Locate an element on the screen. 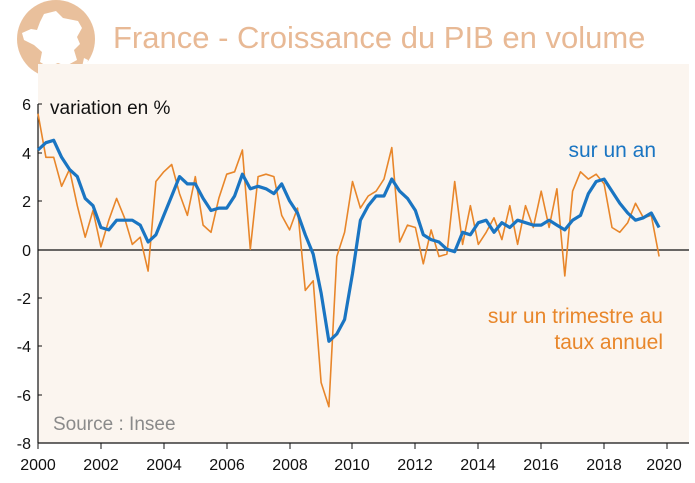  y-tick-label: 4 is located at coordinates (26, 154).